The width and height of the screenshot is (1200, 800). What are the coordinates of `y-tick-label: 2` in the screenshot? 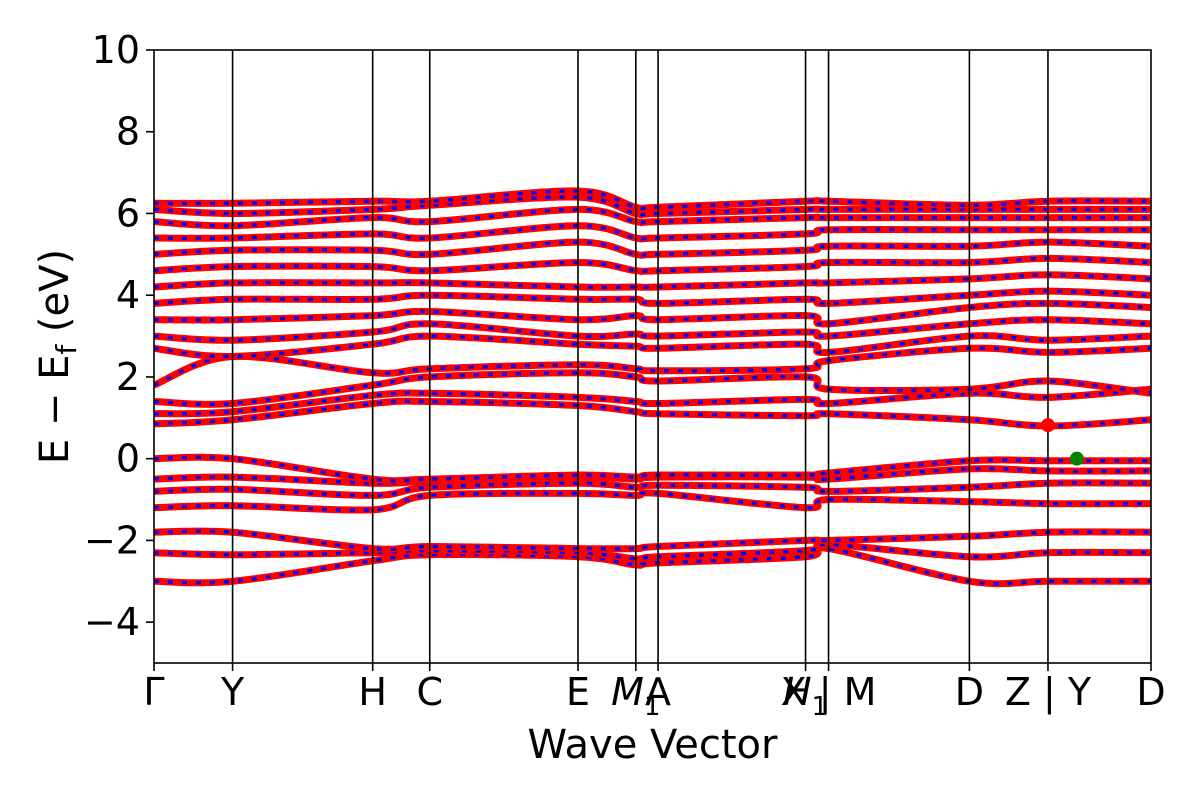 It's located at (128, 377).